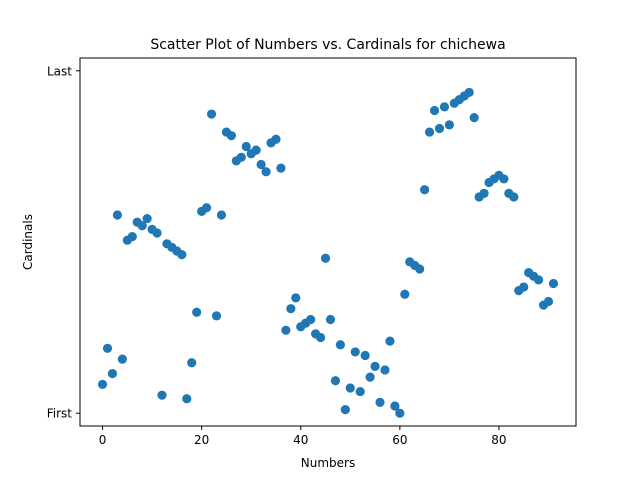 This screenshot has height=480, width=640. Describe the element at coordinates (59, 71) in the screenshot. I see `y-tick-label: Last` at that location.